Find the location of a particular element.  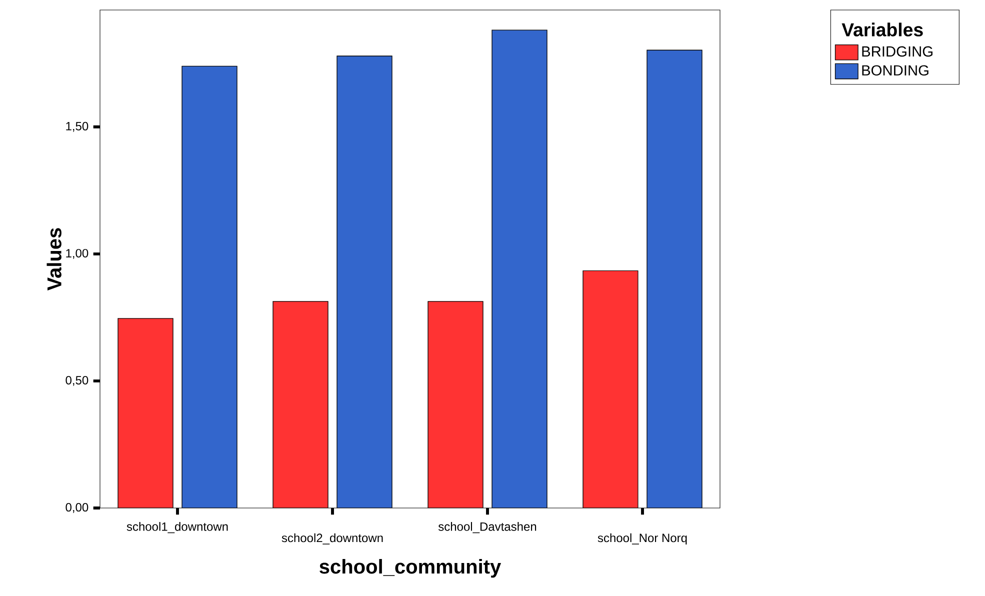

y-tick-label: 0,00 is located at coordinates (77, 508).